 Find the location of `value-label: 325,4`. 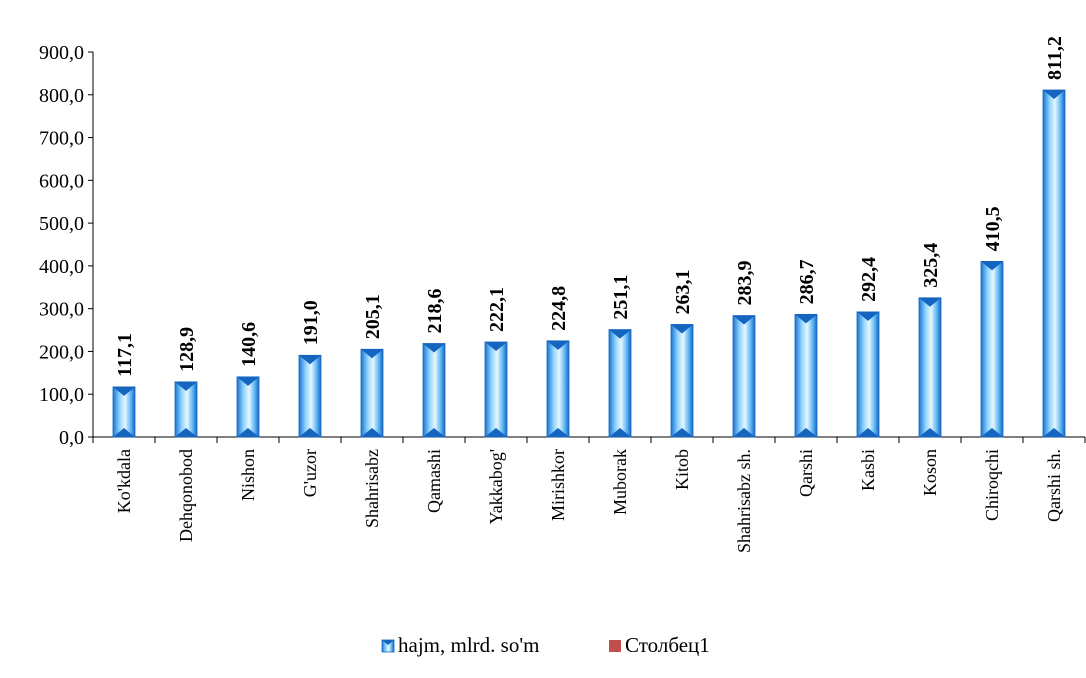

value-label: 325,4 is located at coordinates (931, 265).